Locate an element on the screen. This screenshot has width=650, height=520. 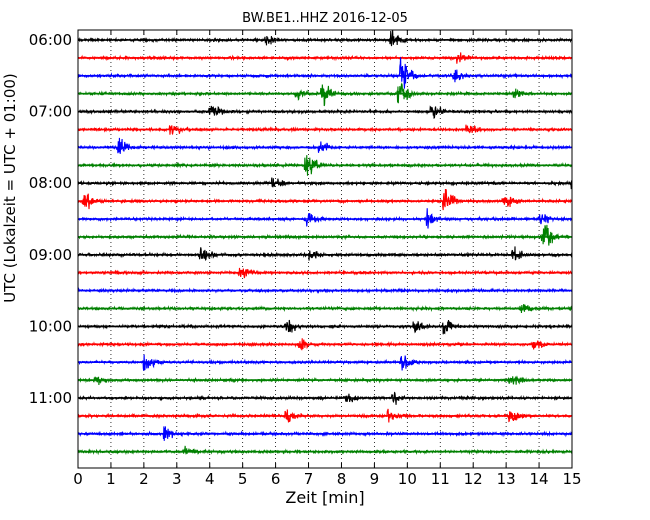
x-tick-label: 10 is located at coordinates (407, 479).